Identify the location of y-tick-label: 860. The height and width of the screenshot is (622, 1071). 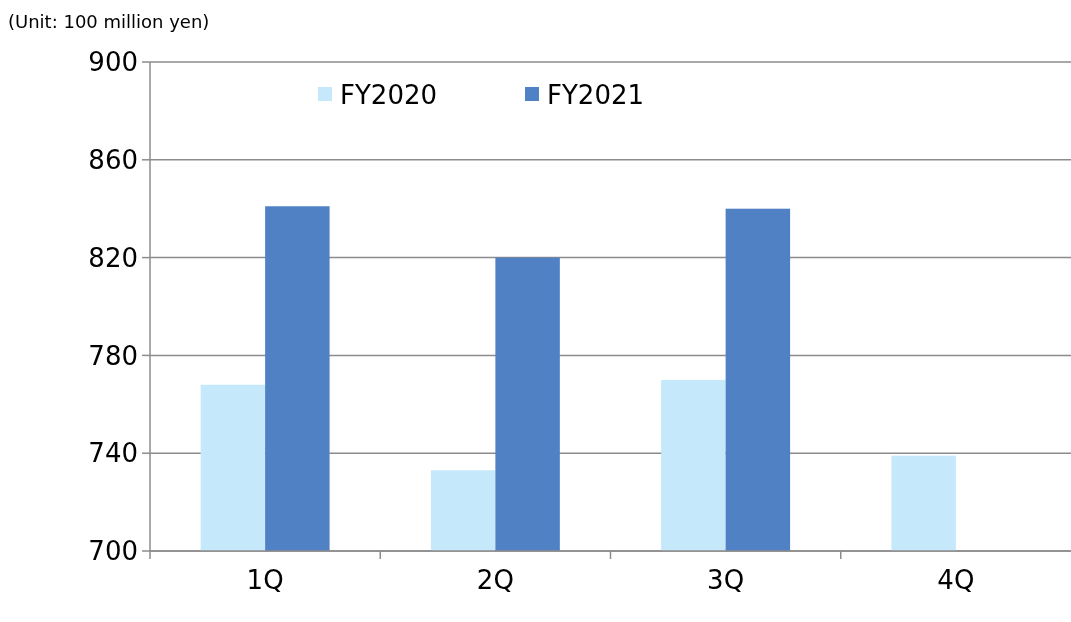
(113, 159).